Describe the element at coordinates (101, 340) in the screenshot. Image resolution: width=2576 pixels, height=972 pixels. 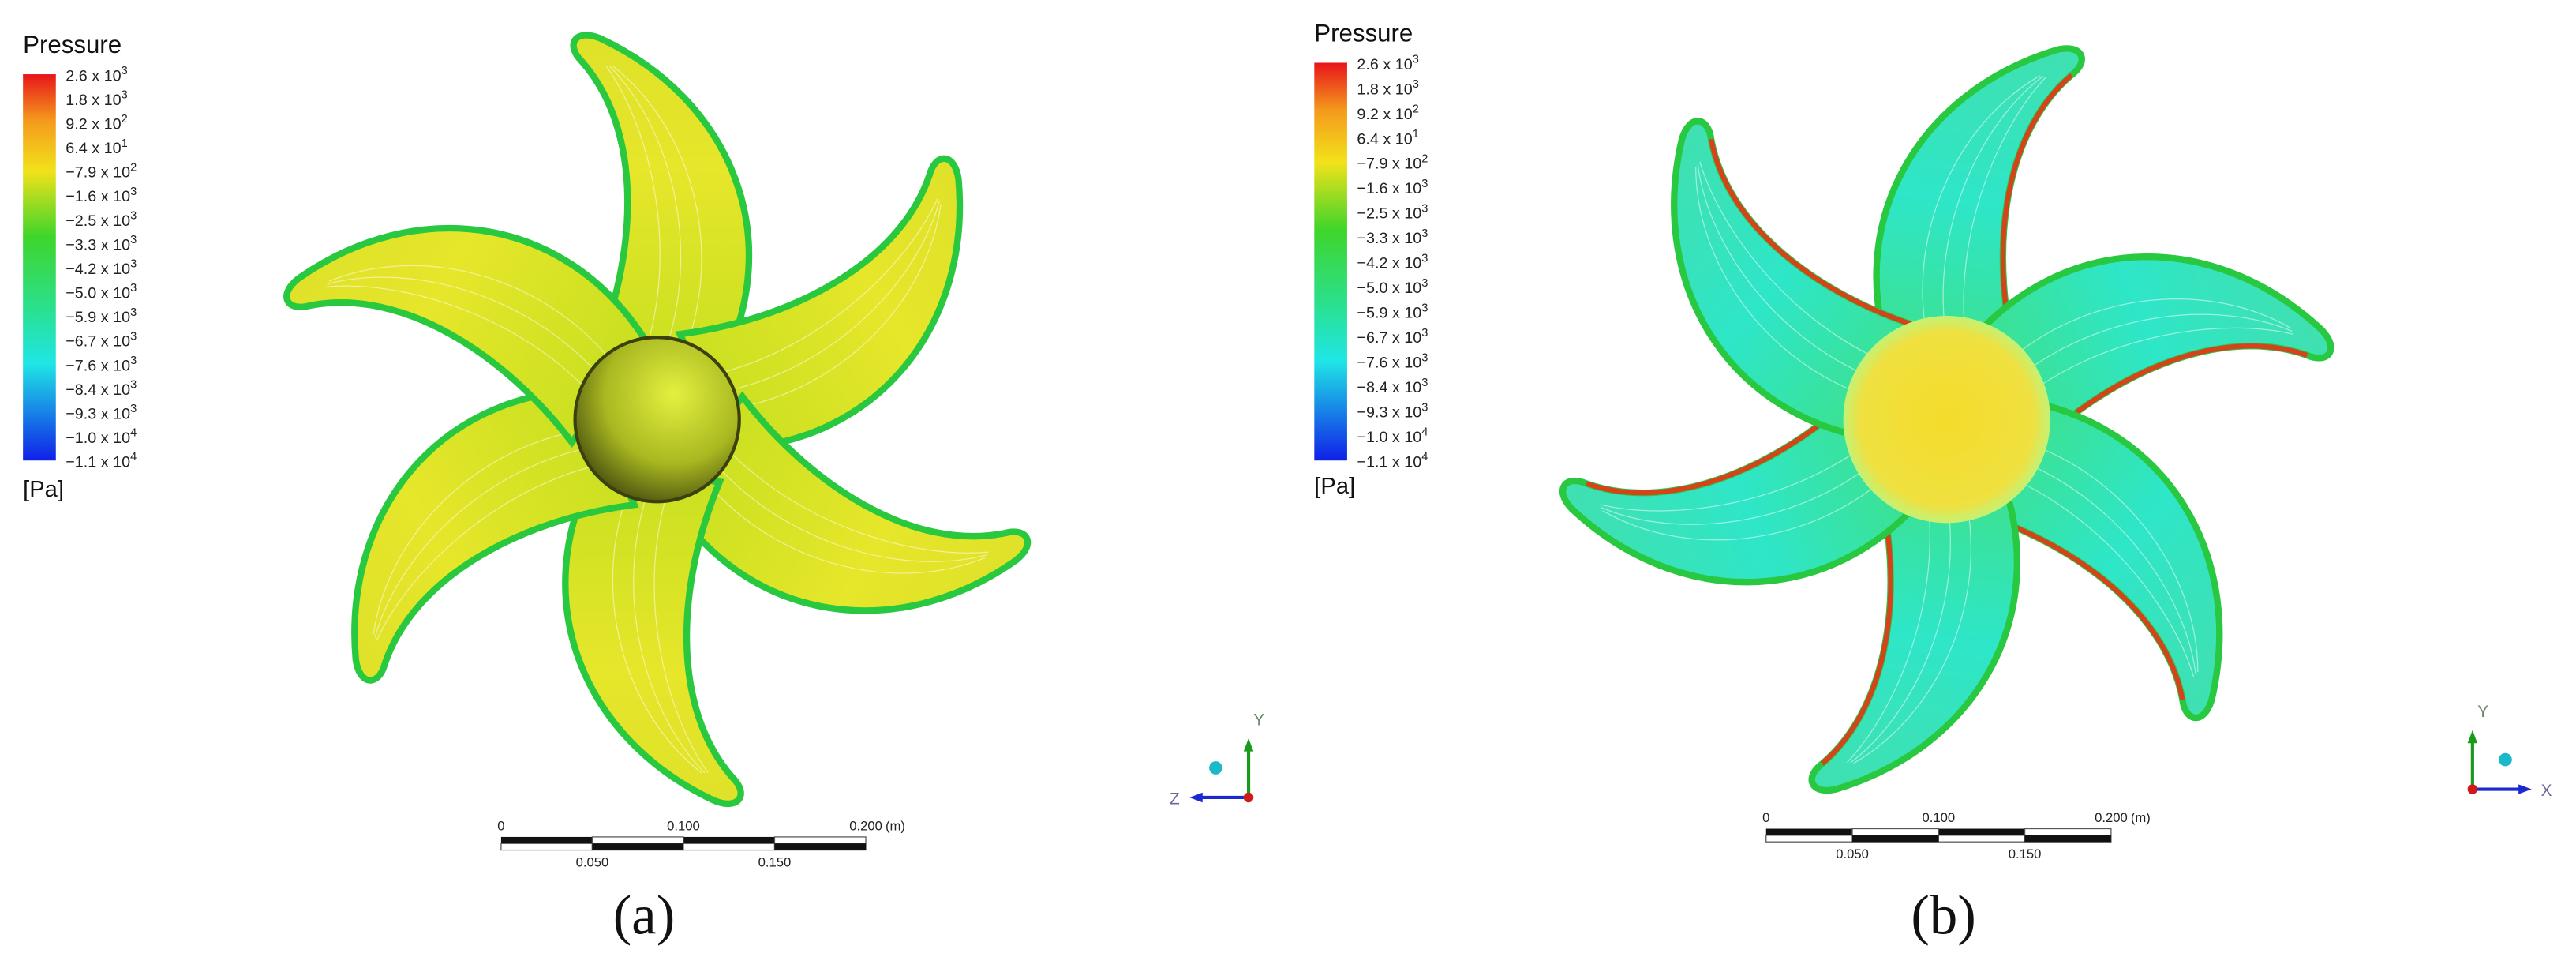
I see `legend-label: −6.7 x 10³` at that location.